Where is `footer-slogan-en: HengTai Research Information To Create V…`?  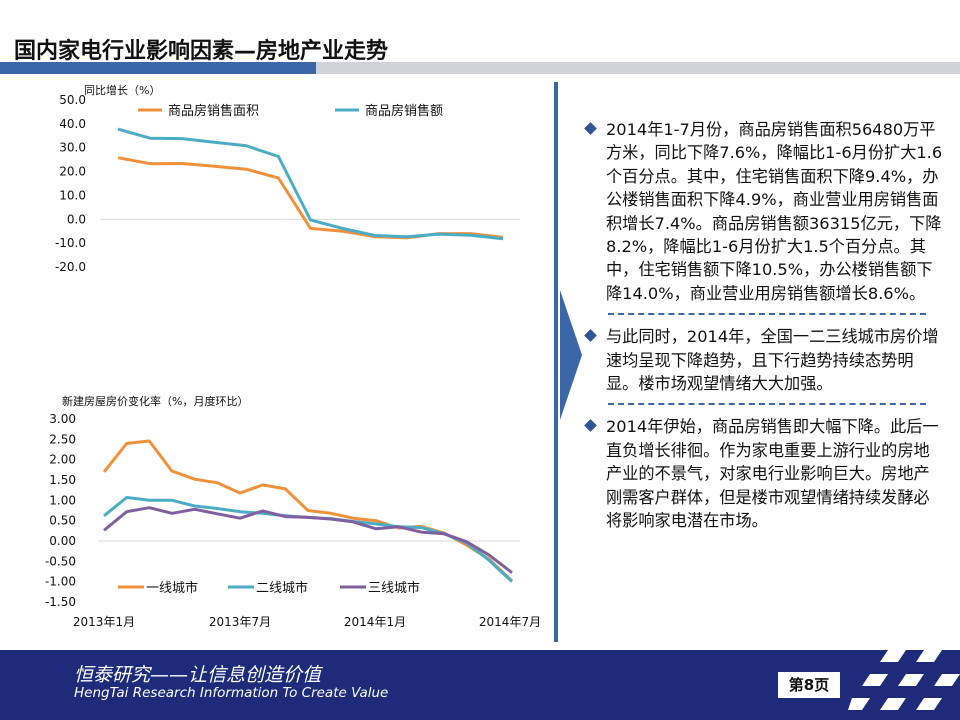 footer-slogan-en: HengTai Research Information To Create V… is located at coordinates (231, 693).